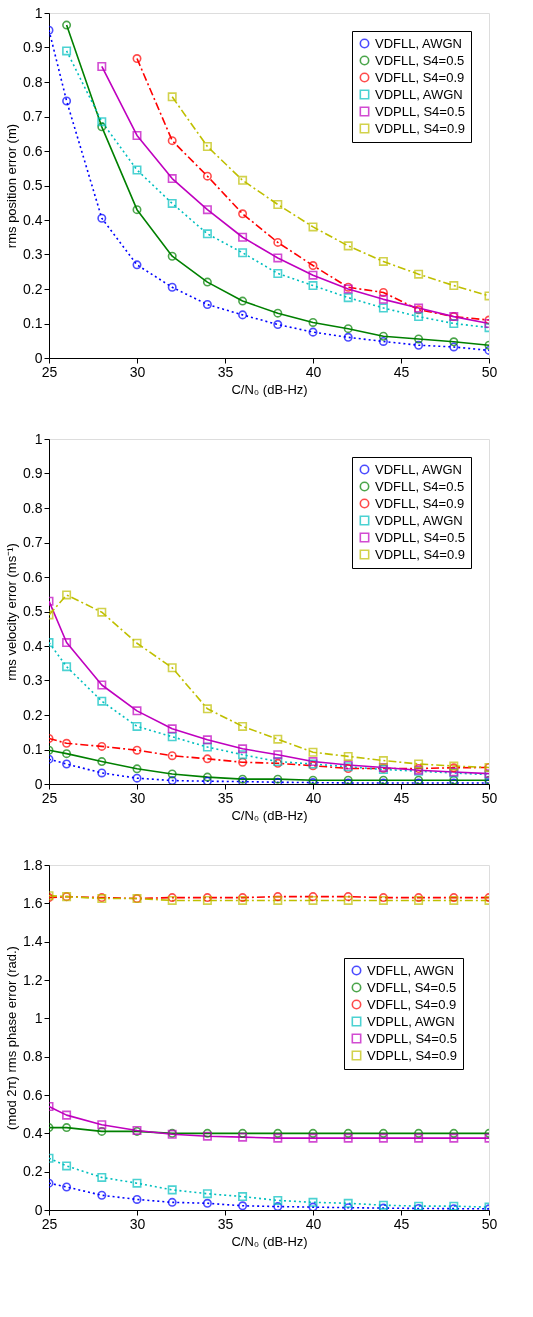 The height and width of the screenshot is (1317, 533). I want to click on y-tick-label: 1.2, so click(33, 979).